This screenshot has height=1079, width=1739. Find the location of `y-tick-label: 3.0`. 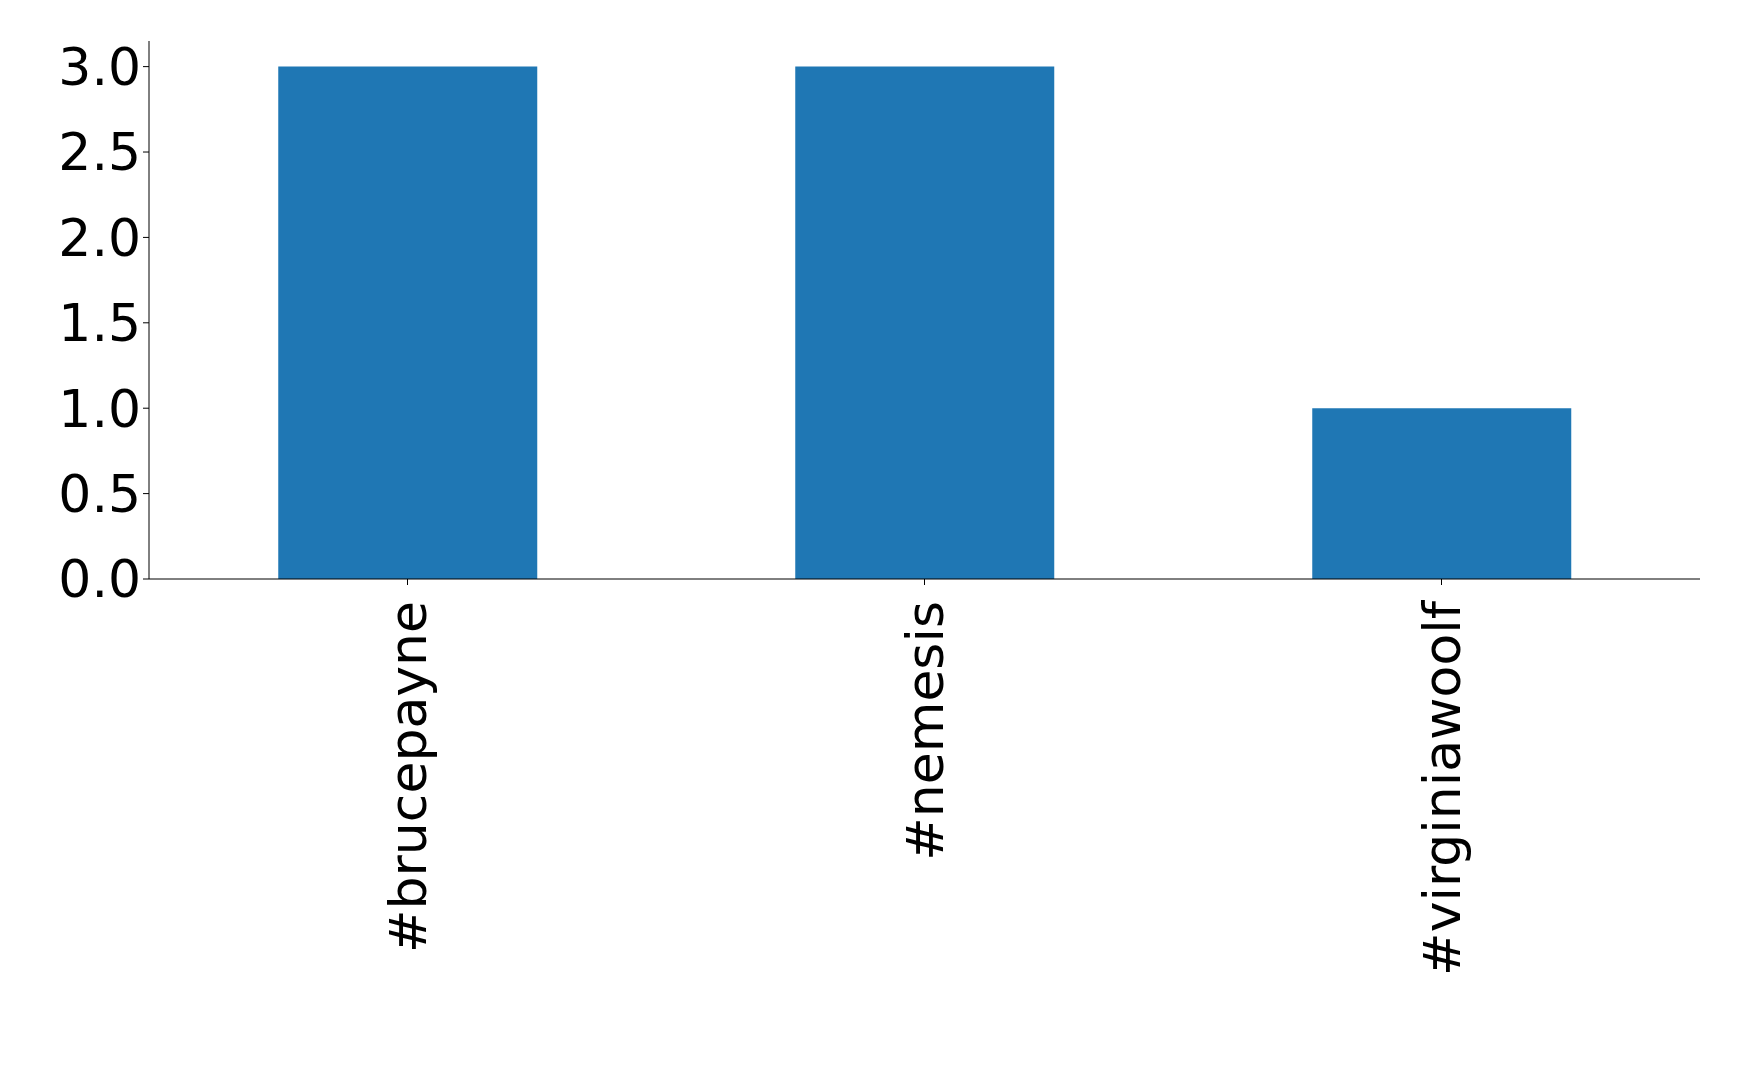

y-tick-label: 3.0 is located at coordinates (99, 67).